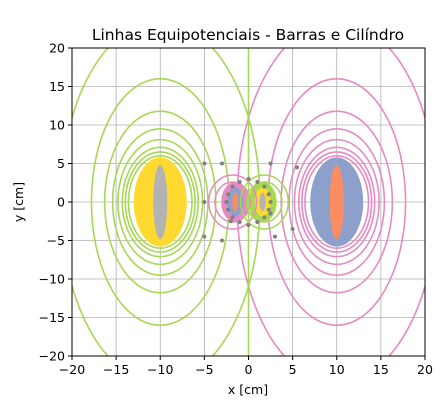 The width and height of the screenshot is (445, 400). What do you see at coordinates (56, 240) in the screenshot?
I see `y-tick-label-3: −5` at bounding box center [56, 240].